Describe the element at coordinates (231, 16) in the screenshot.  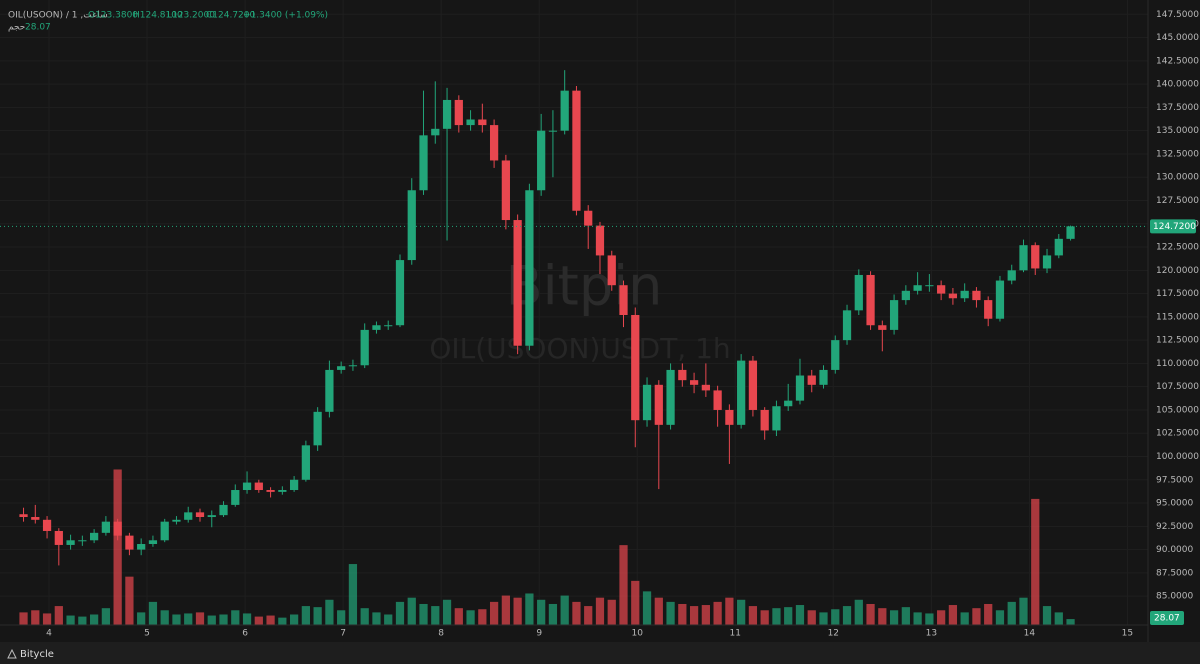
I see `header-close: C124.7200` at that location.